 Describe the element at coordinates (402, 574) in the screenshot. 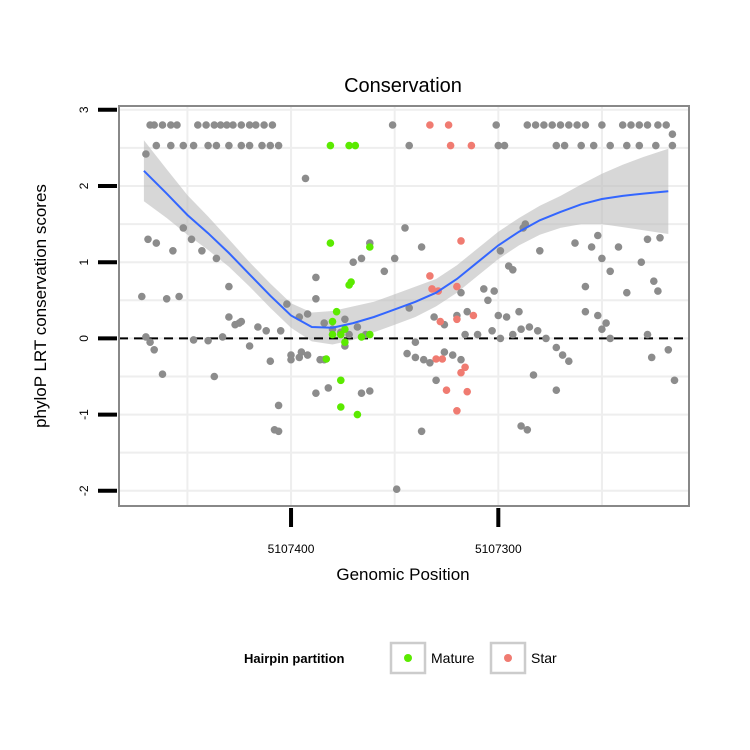

I see `x-axis-title: Genomic Position` at that location.